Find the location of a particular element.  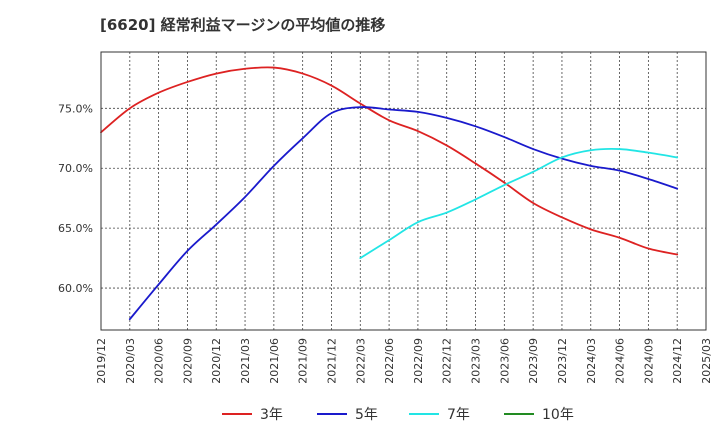

y-tick-label: 65.0% is located at coordinates (75, 228).